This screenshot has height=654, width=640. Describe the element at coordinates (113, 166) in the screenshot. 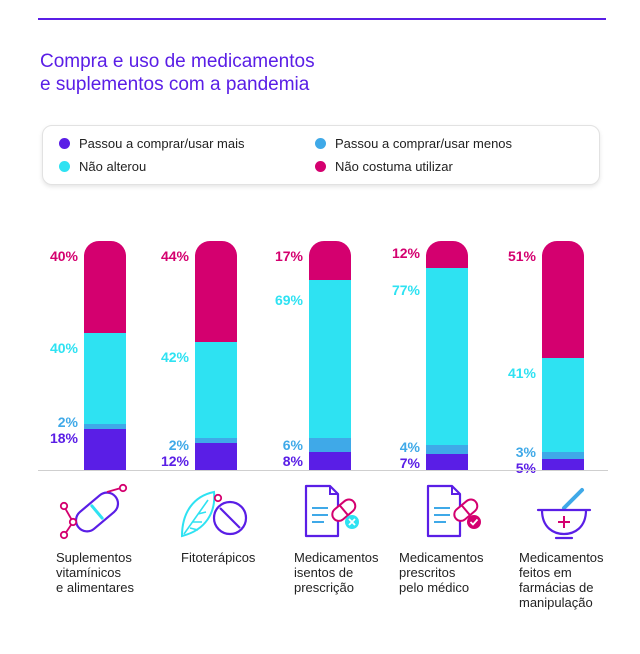

I see `legend-label-nao-alterou: Não alterou` at that location.